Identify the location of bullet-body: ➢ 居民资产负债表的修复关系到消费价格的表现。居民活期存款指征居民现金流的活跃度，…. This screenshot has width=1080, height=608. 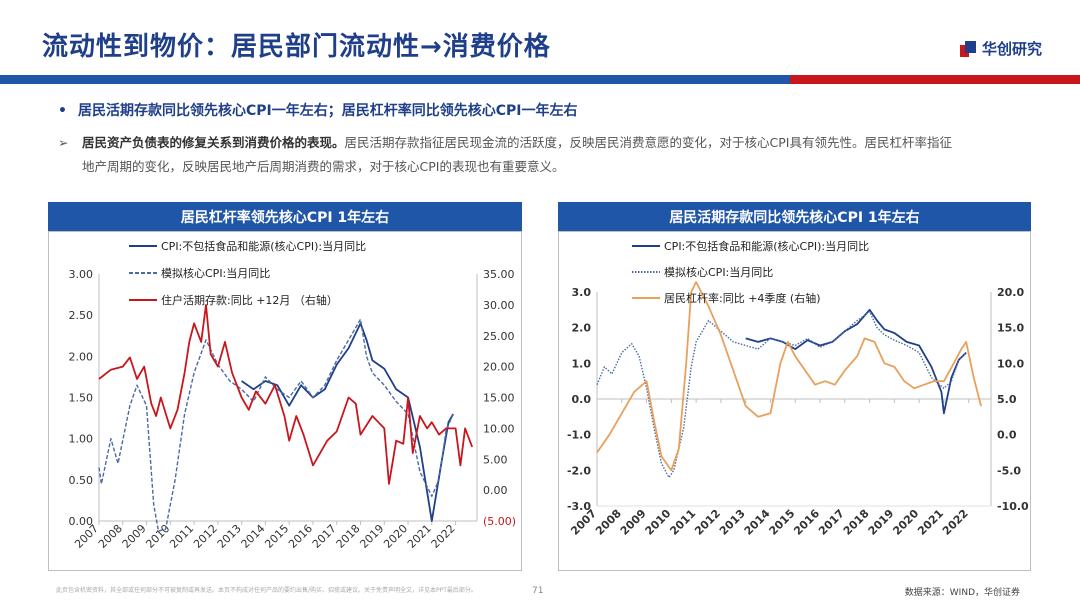
(553, 155).